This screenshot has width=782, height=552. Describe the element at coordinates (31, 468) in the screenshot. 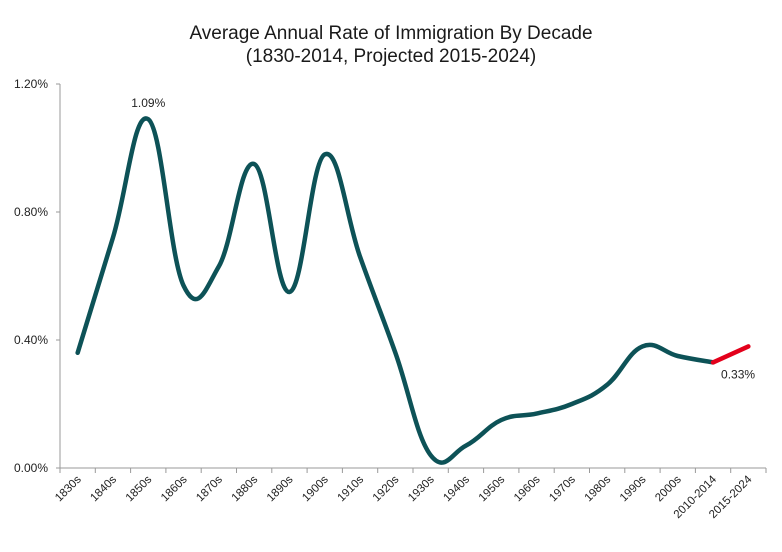

I see `y-tick-label: 0.00%` at that location.